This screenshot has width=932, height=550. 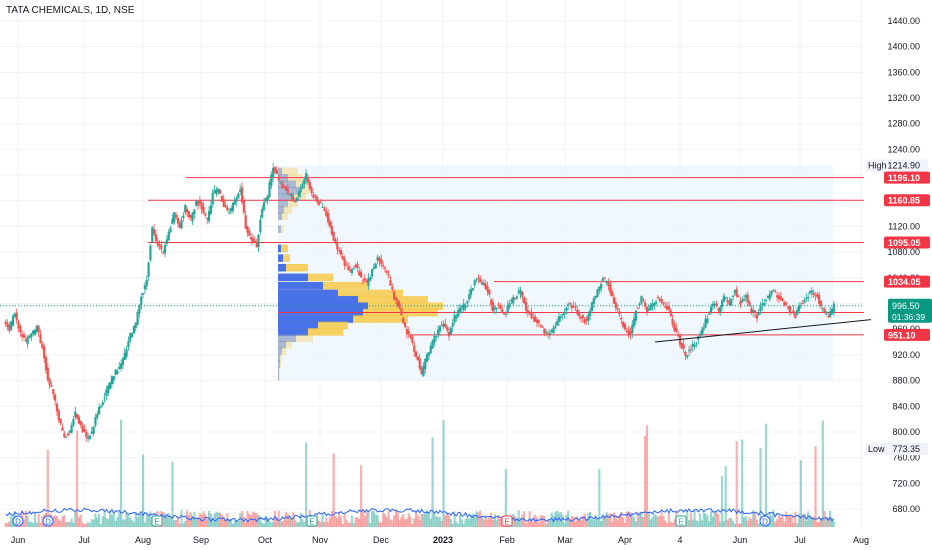 What do you see at coordinates (877, 166) in the screenshot?
I see `price-label-name: High` at bounding box center [877, 166].